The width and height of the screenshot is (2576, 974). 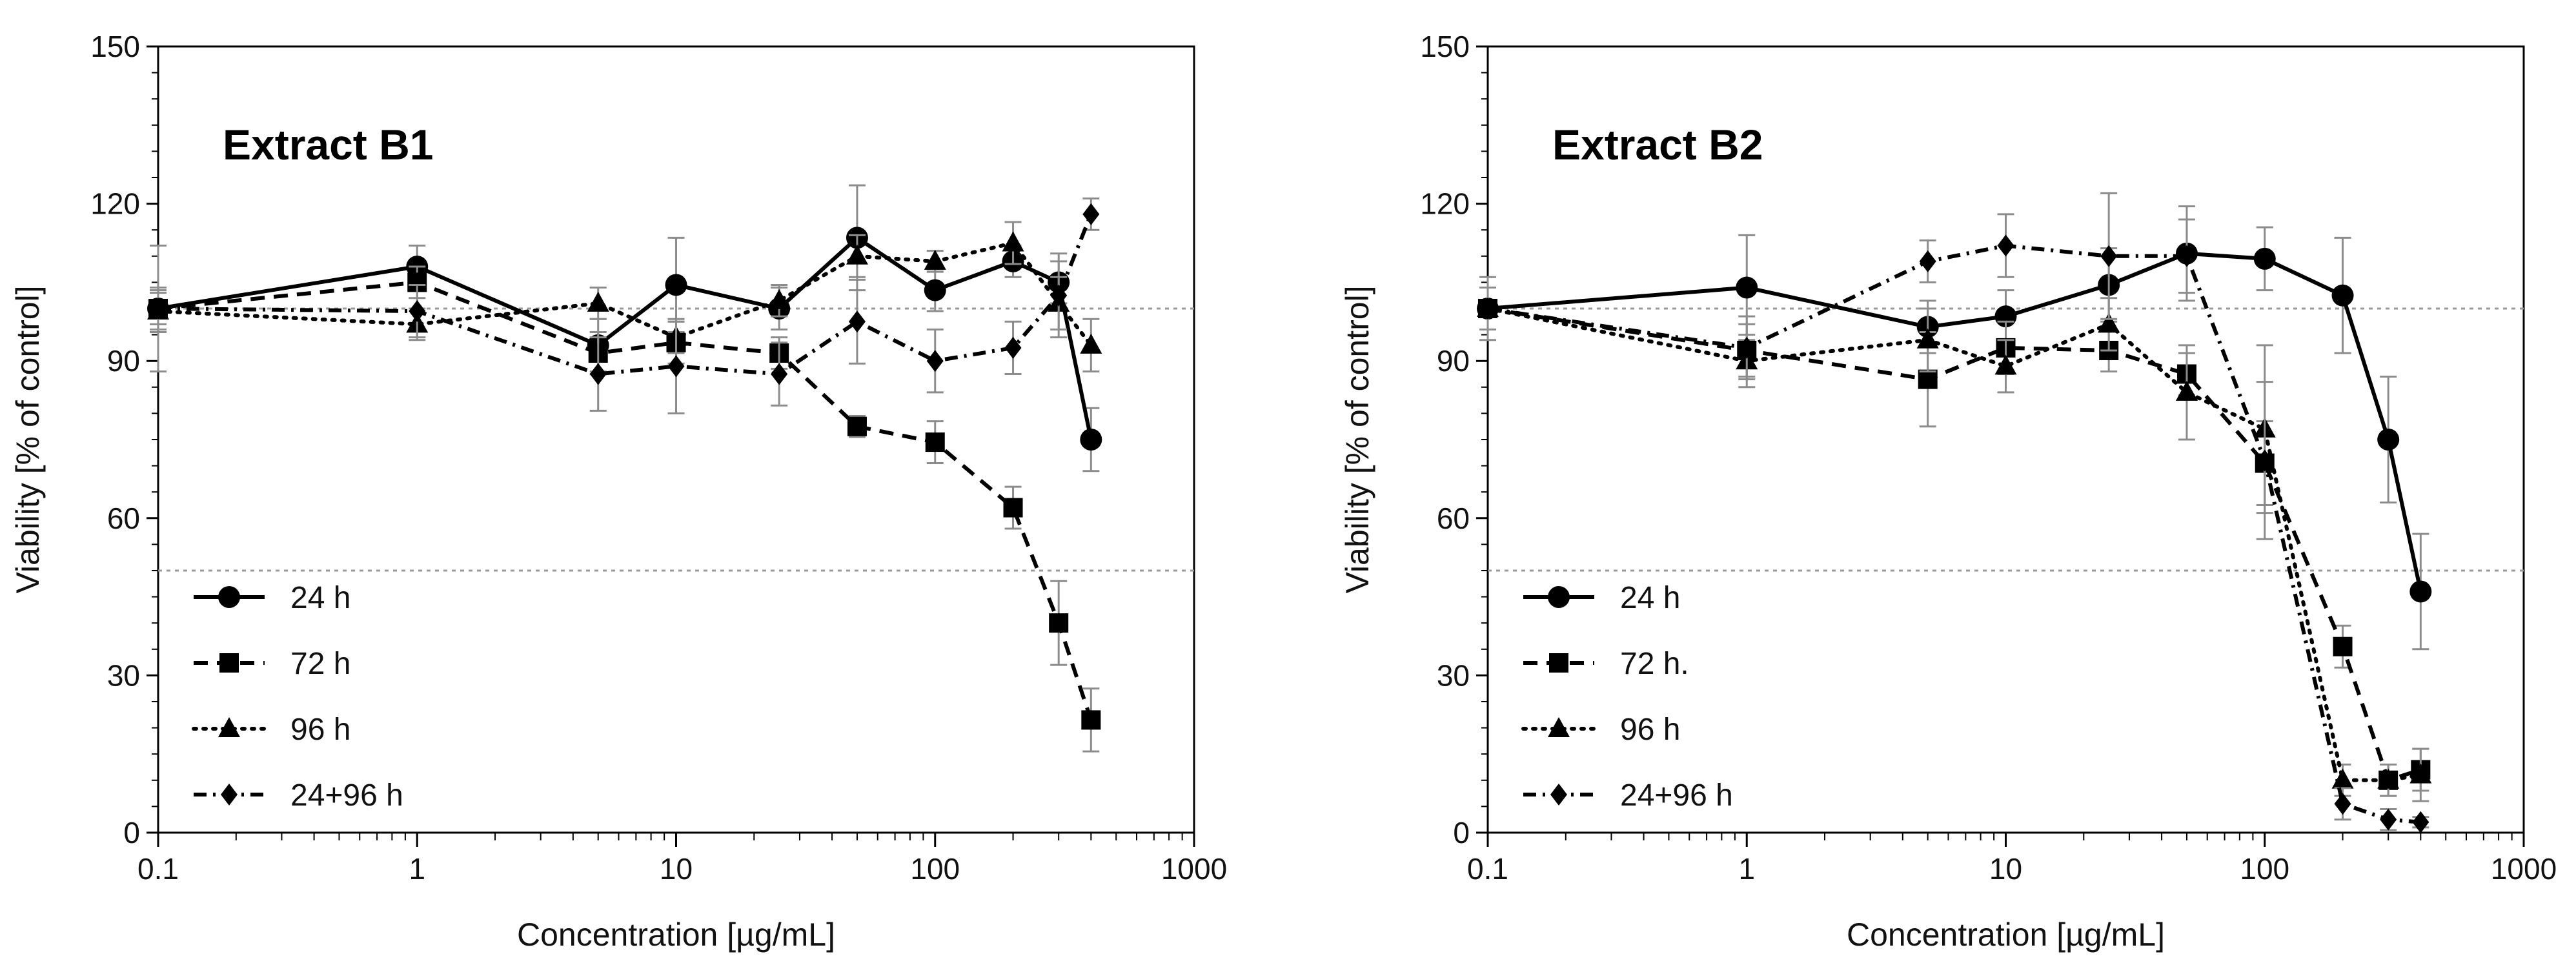 I want to click on series-24-96-h, so click(x=625, y=305).